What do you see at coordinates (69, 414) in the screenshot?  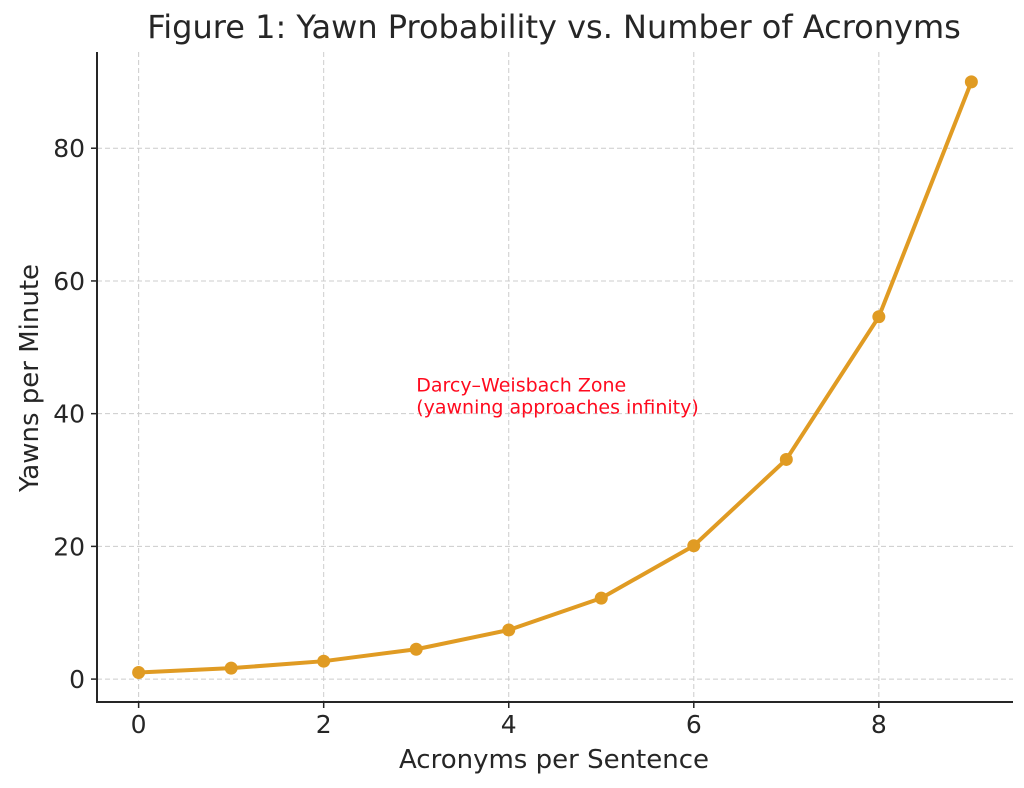 I see `y-tick-label: 40` at bounding box center [69, 414].